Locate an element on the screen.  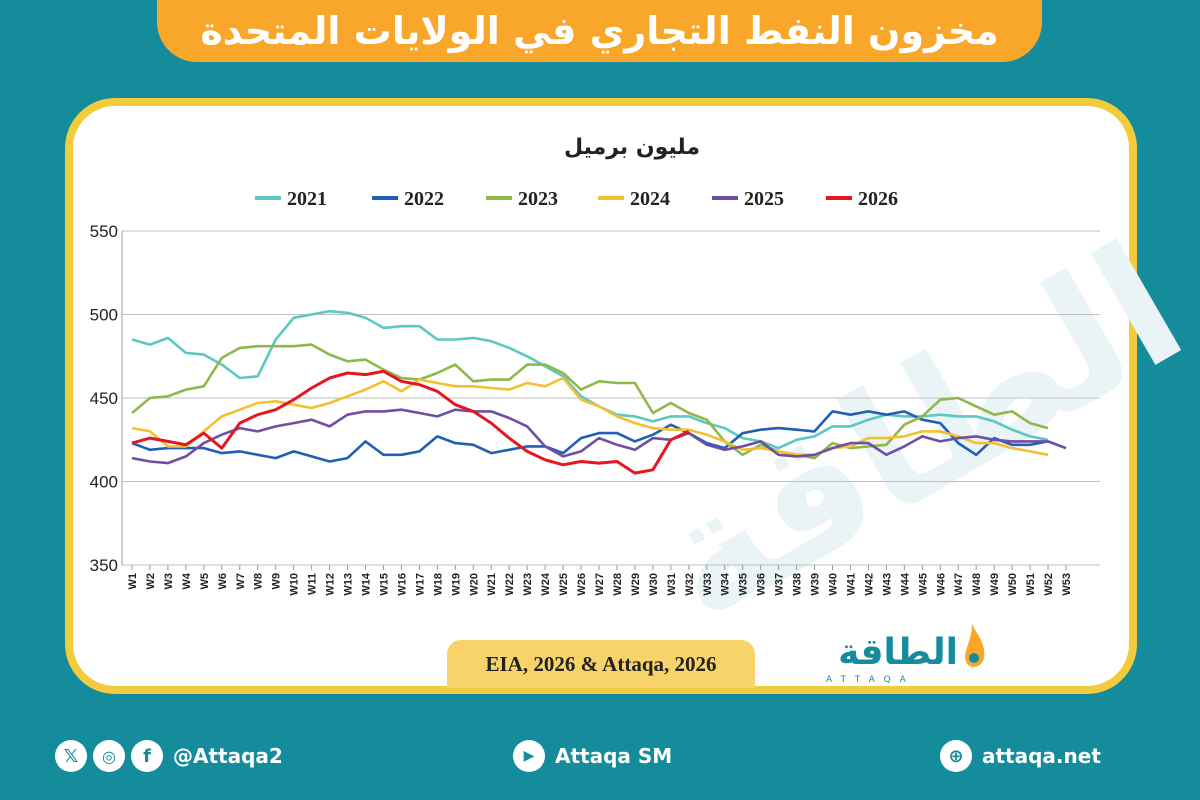
x-tick-label: W26 is located at coordinates (582, 584).